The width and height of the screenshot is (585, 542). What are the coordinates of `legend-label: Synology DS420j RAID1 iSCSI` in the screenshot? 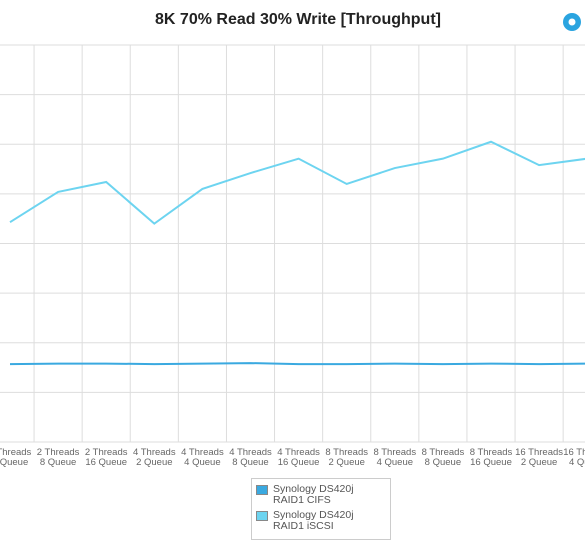 It's located at (313, 520).